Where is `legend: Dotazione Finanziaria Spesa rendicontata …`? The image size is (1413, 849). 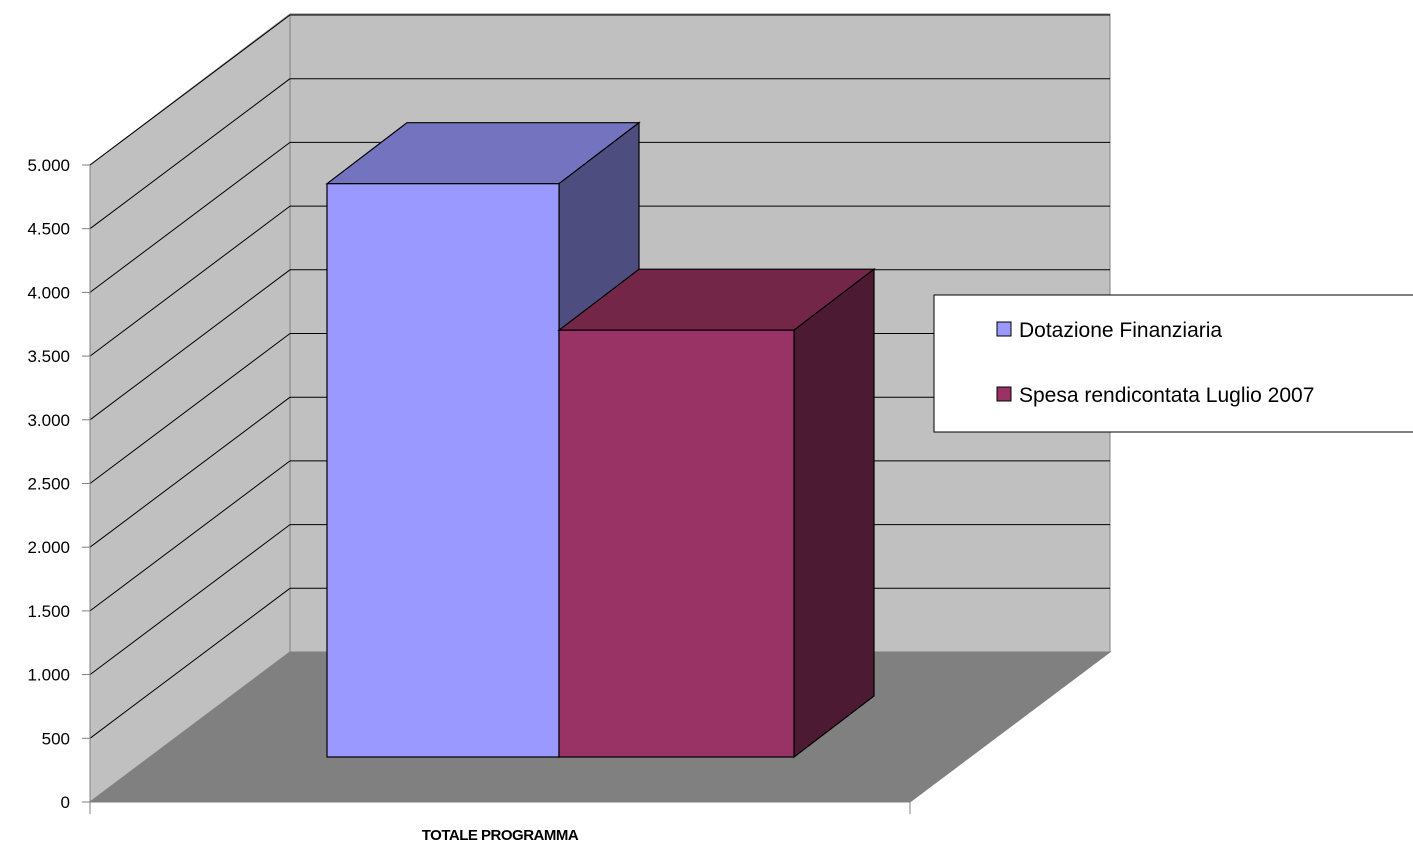
legend: Dotazione Finanziaria Spesa rendicontata … is located at coordinates (1173, 363).